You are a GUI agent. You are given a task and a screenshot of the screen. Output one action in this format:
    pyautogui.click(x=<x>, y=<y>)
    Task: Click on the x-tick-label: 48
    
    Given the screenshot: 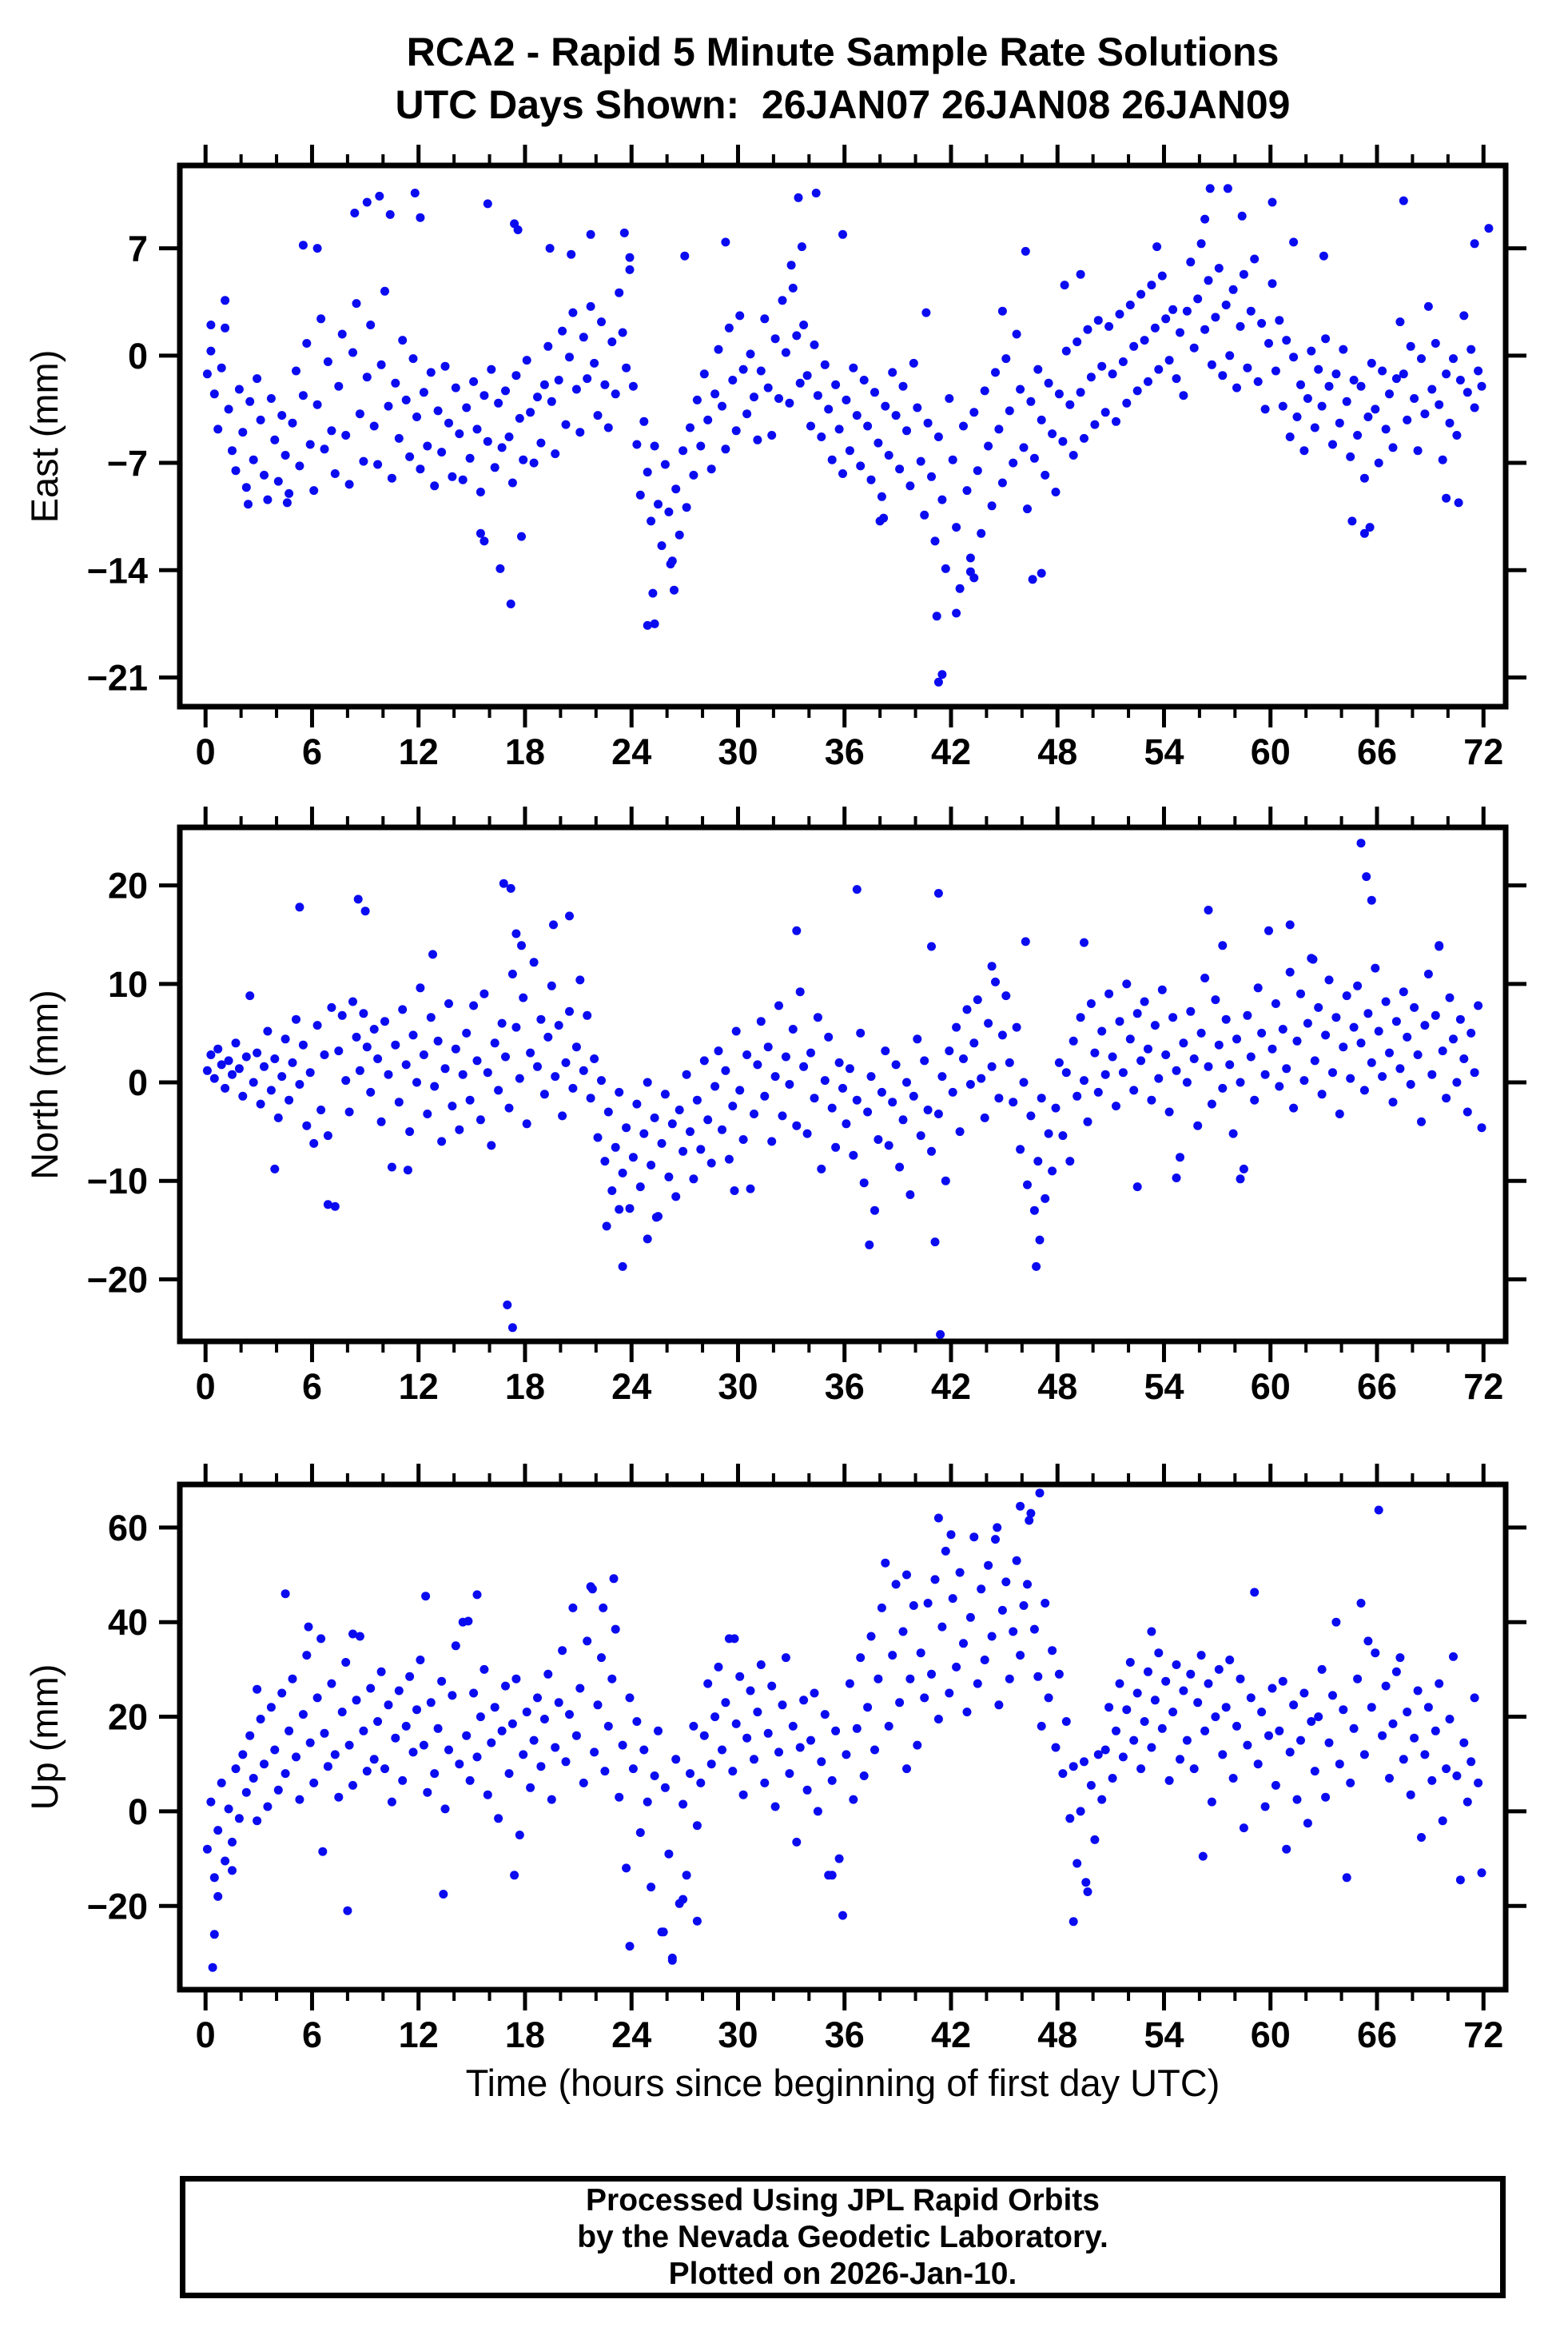 What is the action you would take?
    pyautogui.click(x=1057, y=751)
    